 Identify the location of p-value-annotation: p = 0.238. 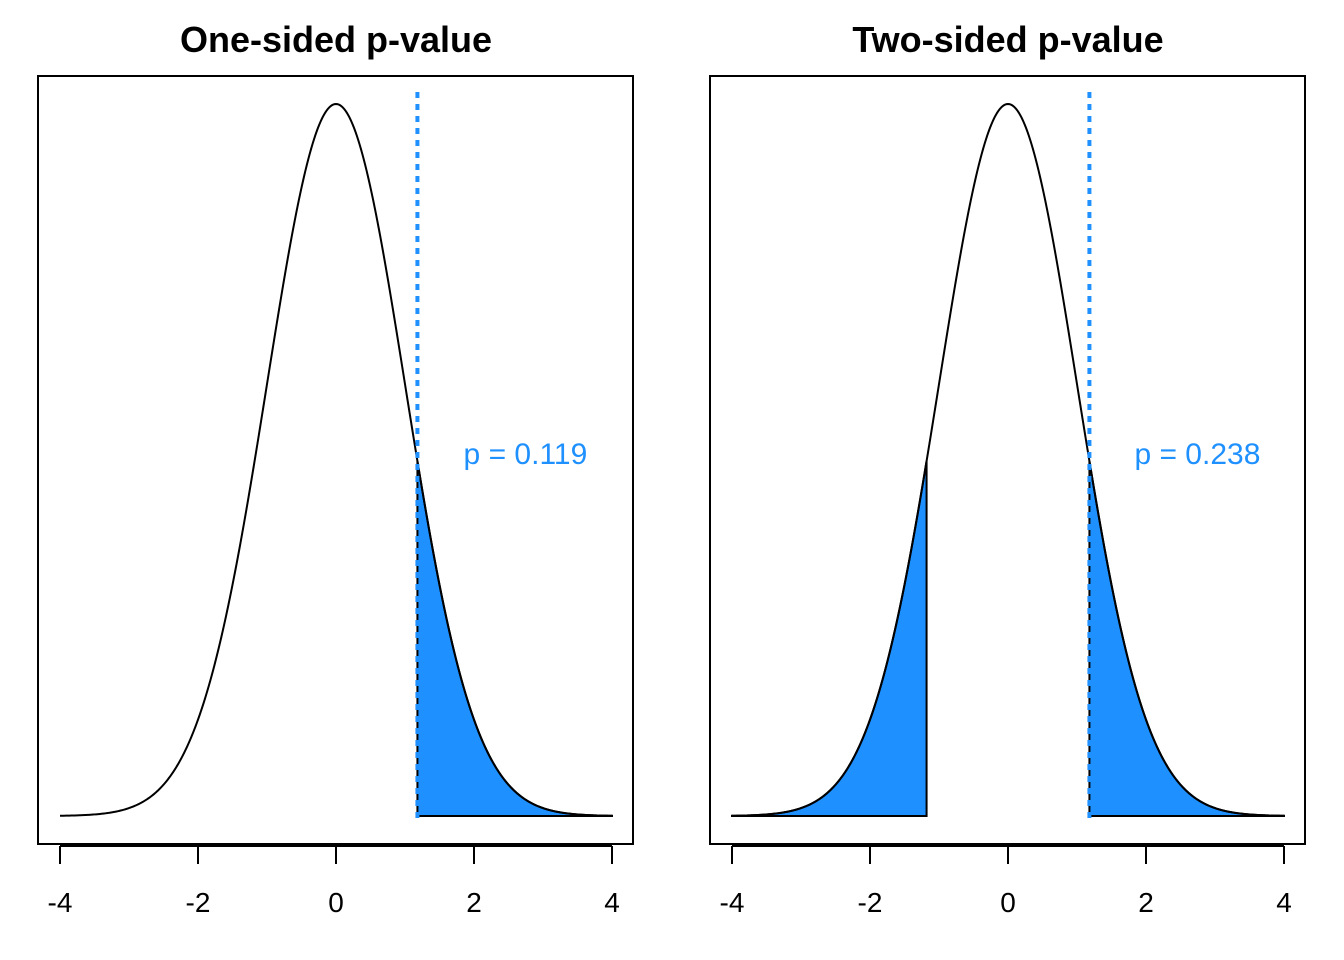
(1197, 454).